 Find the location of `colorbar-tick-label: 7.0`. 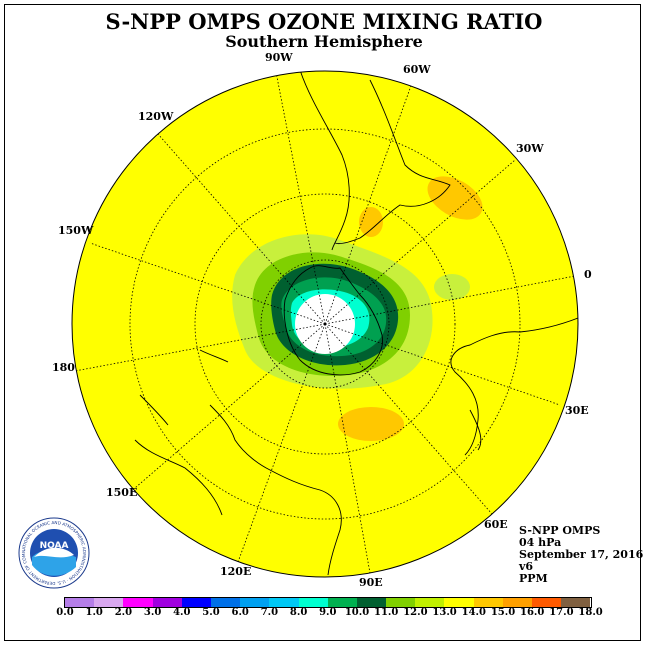

colorbar-tick-label: 7.0 is located at coordinates (269, 612).